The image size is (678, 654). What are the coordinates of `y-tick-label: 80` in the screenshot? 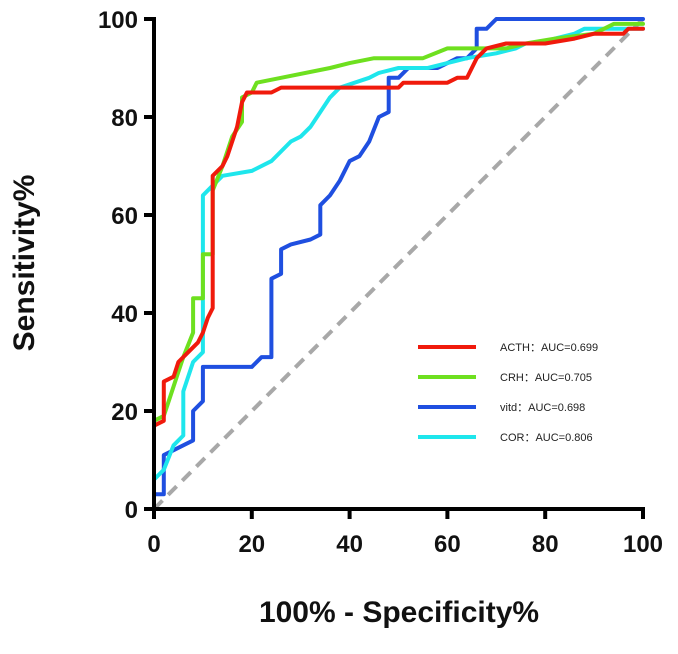 It's located at (124, 118).